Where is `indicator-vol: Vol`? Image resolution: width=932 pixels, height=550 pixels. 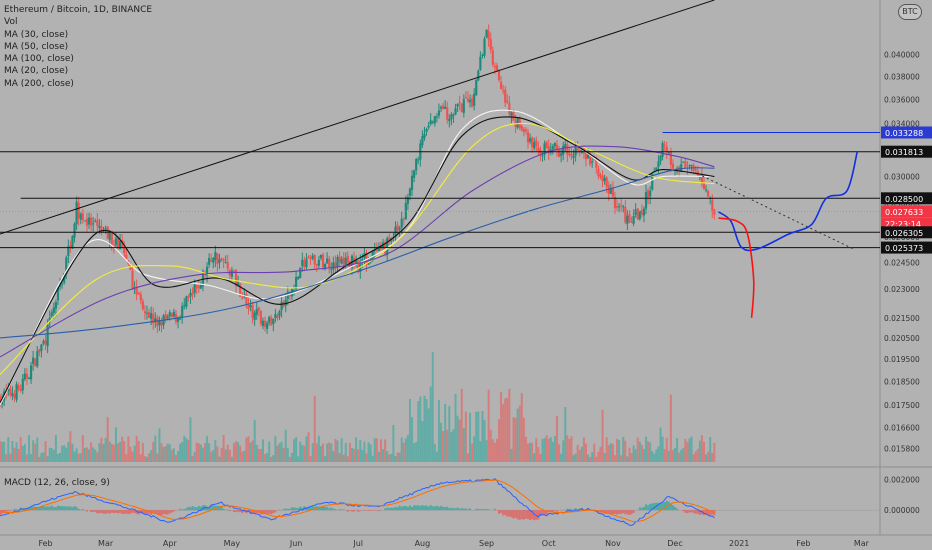 indicator-vol: Vol is located at coordinates (11, 22).